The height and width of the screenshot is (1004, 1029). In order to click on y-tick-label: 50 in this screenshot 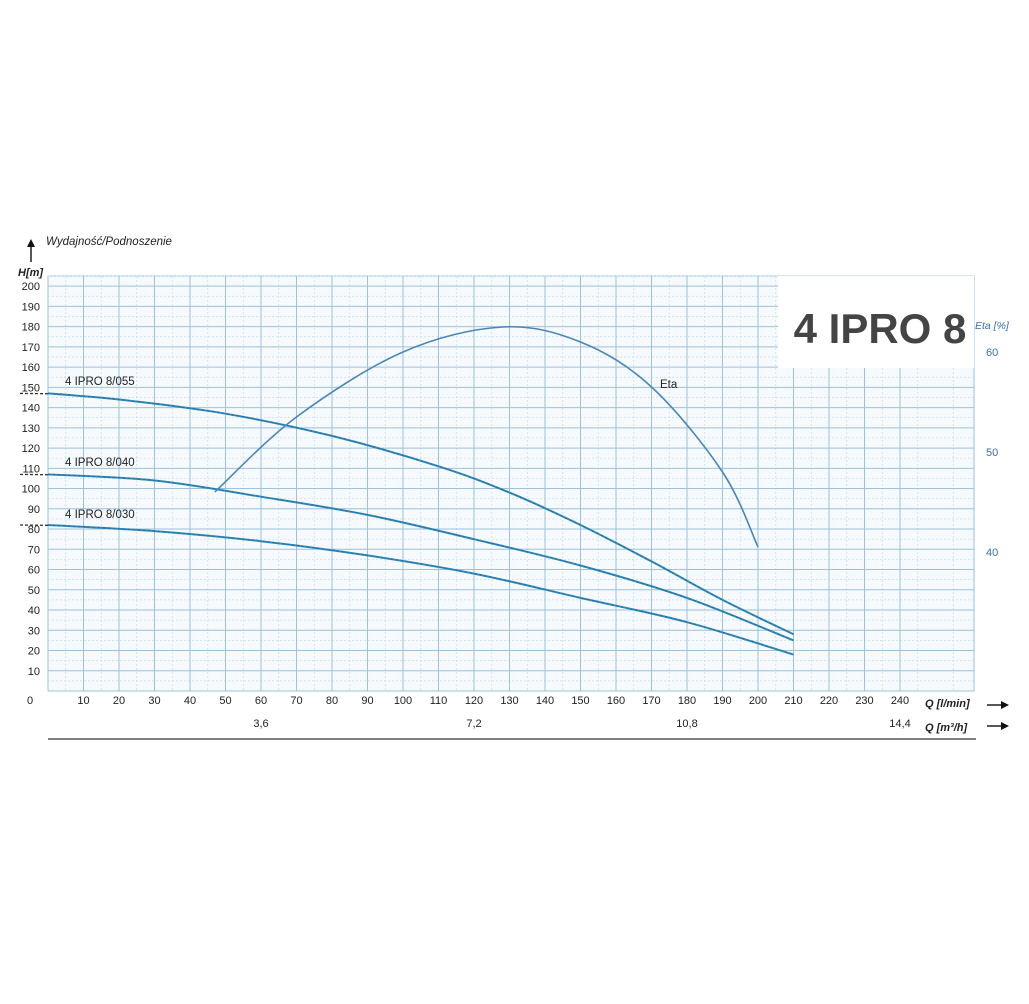, I will do `click(34, 591)`.